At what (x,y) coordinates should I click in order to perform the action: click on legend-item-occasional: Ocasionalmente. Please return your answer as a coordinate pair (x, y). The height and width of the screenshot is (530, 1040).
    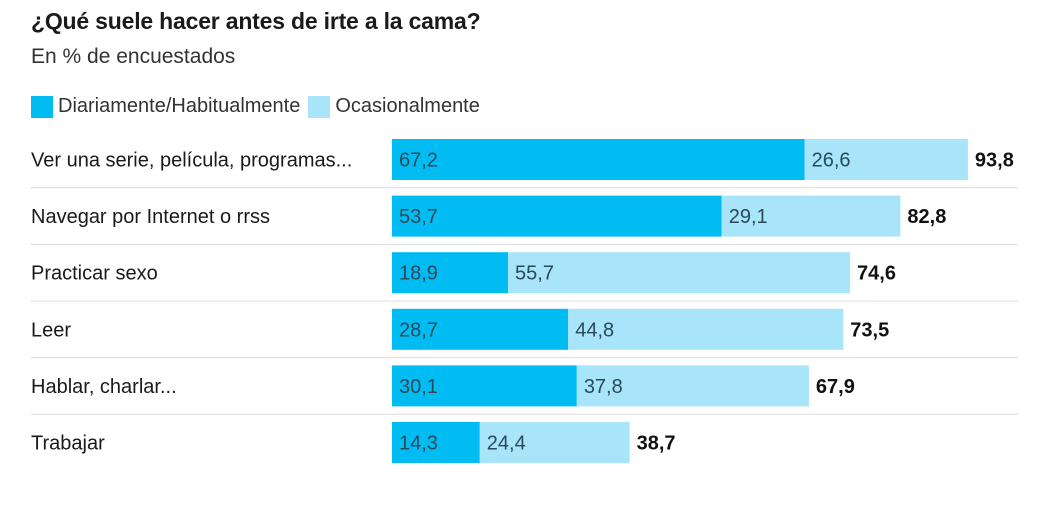
    Looking at the image, I should click on (394, 106).